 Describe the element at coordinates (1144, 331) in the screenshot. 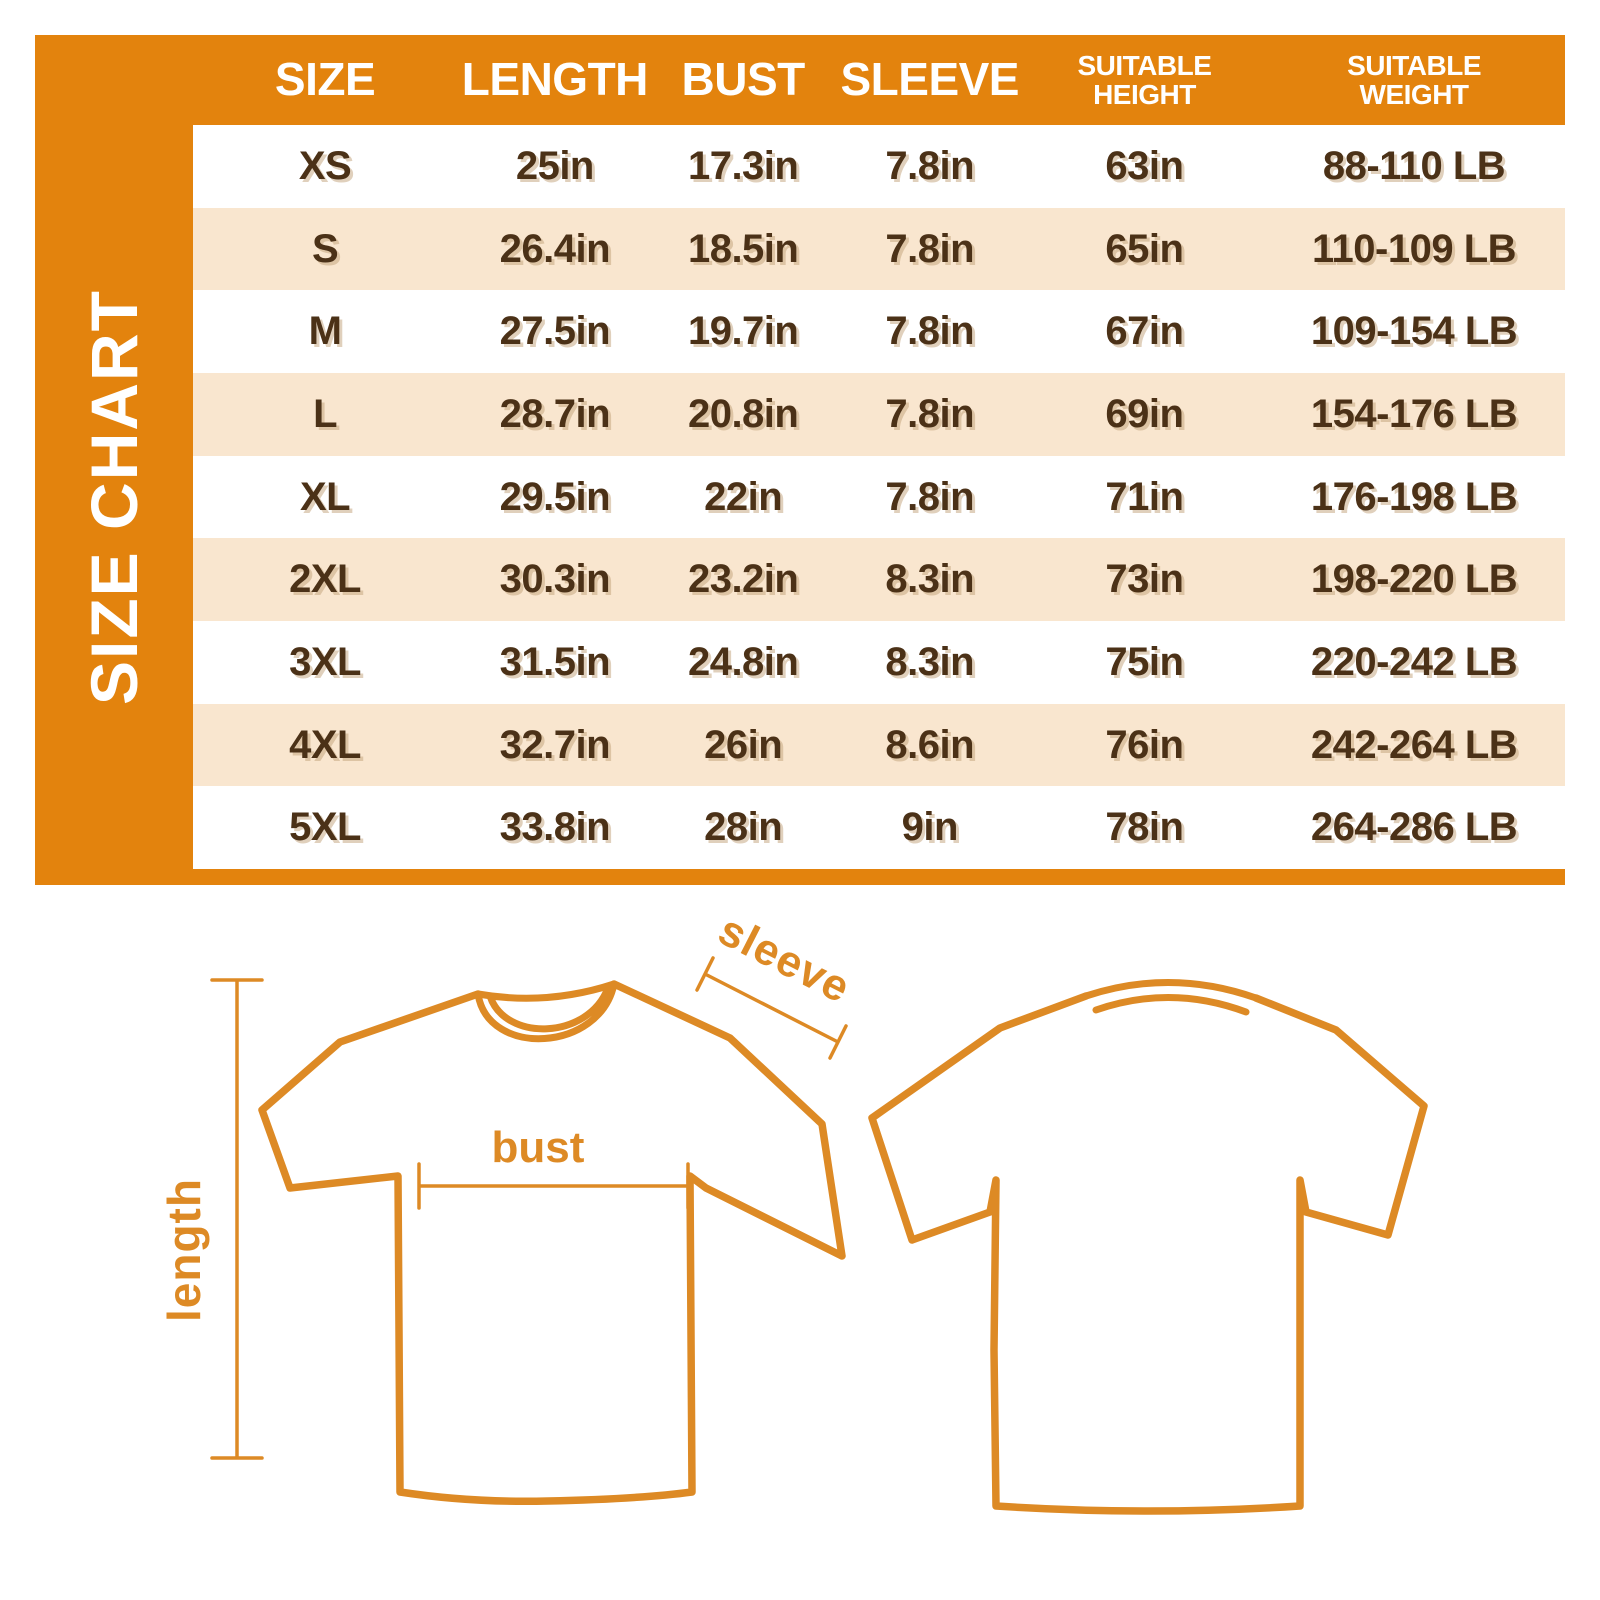

I see `height-cell: 67in` at that location.